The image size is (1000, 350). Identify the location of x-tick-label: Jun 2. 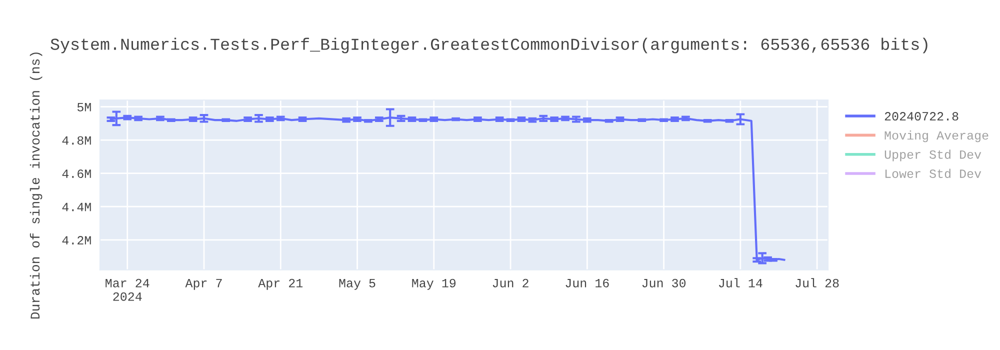
(510, 283).